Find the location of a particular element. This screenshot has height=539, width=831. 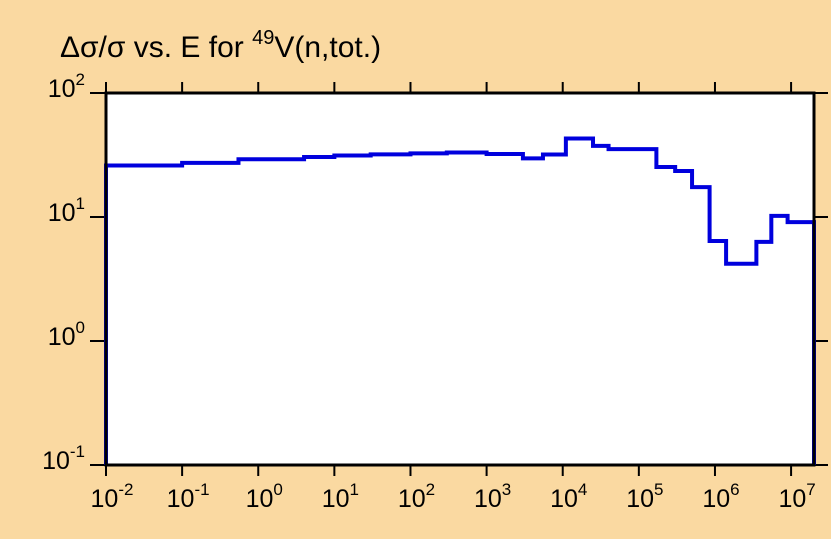

y-tick-label-1: 10⁰ is located at coordinates (66, 334).